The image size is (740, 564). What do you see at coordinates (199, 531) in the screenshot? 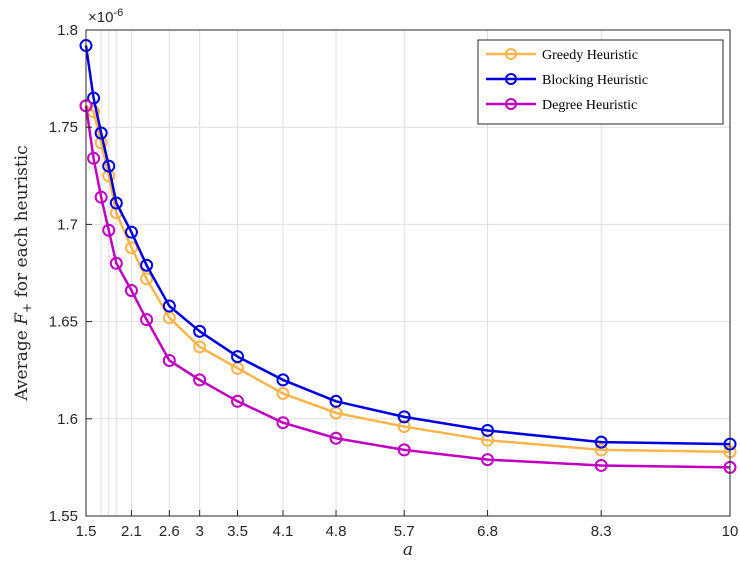
I see `x-tick-label: 3` at bounding box center [199, 531].